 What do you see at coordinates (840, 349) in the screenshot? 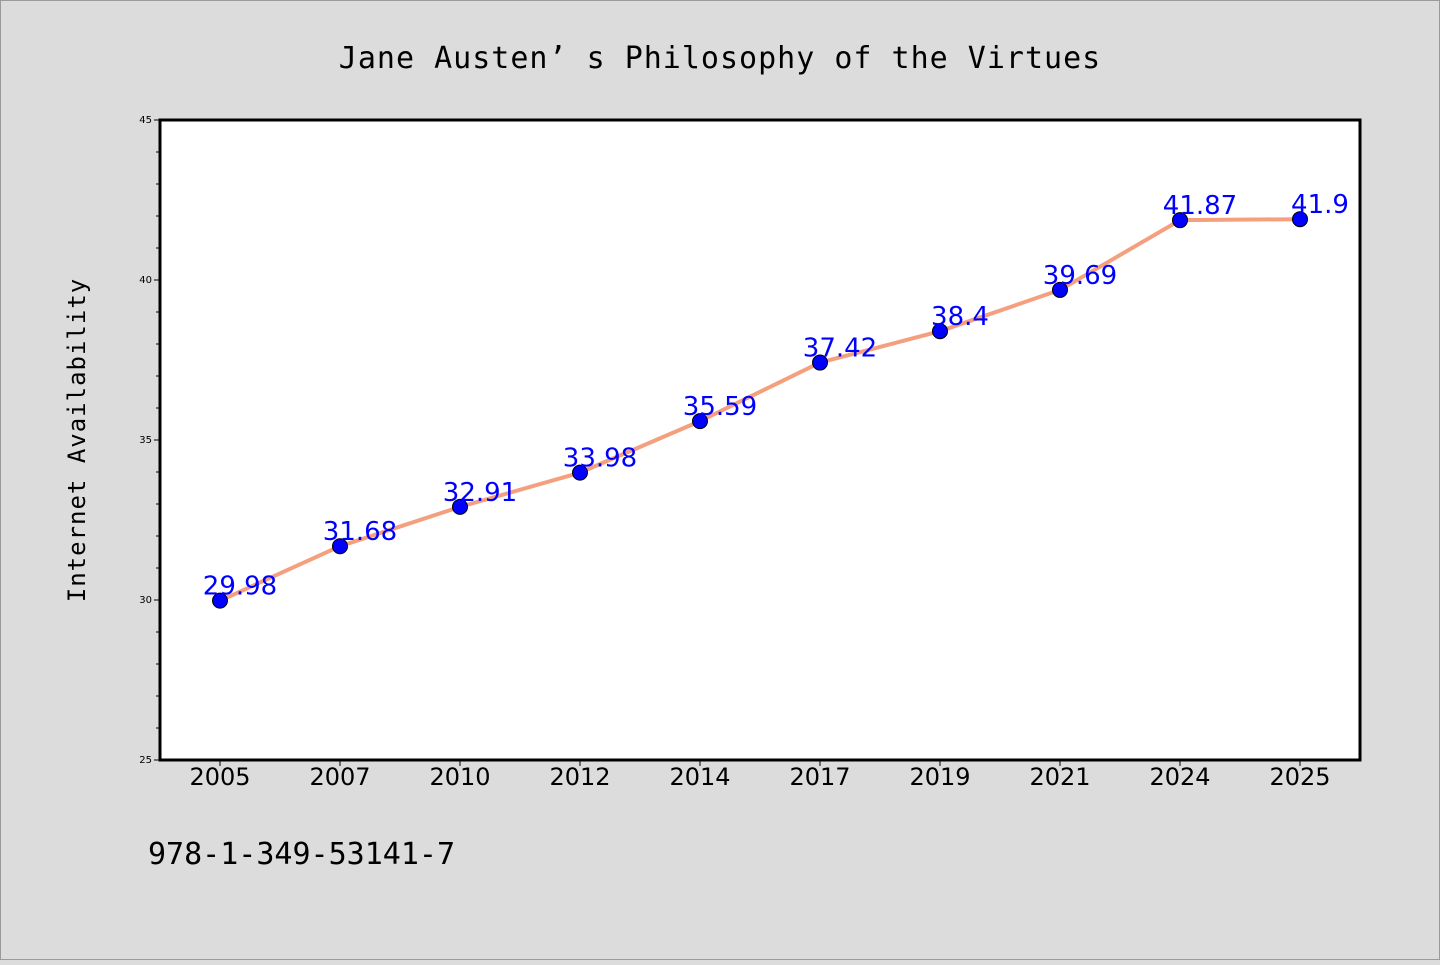
I see `data-label: 37.42` at bounding box center [840, 349].